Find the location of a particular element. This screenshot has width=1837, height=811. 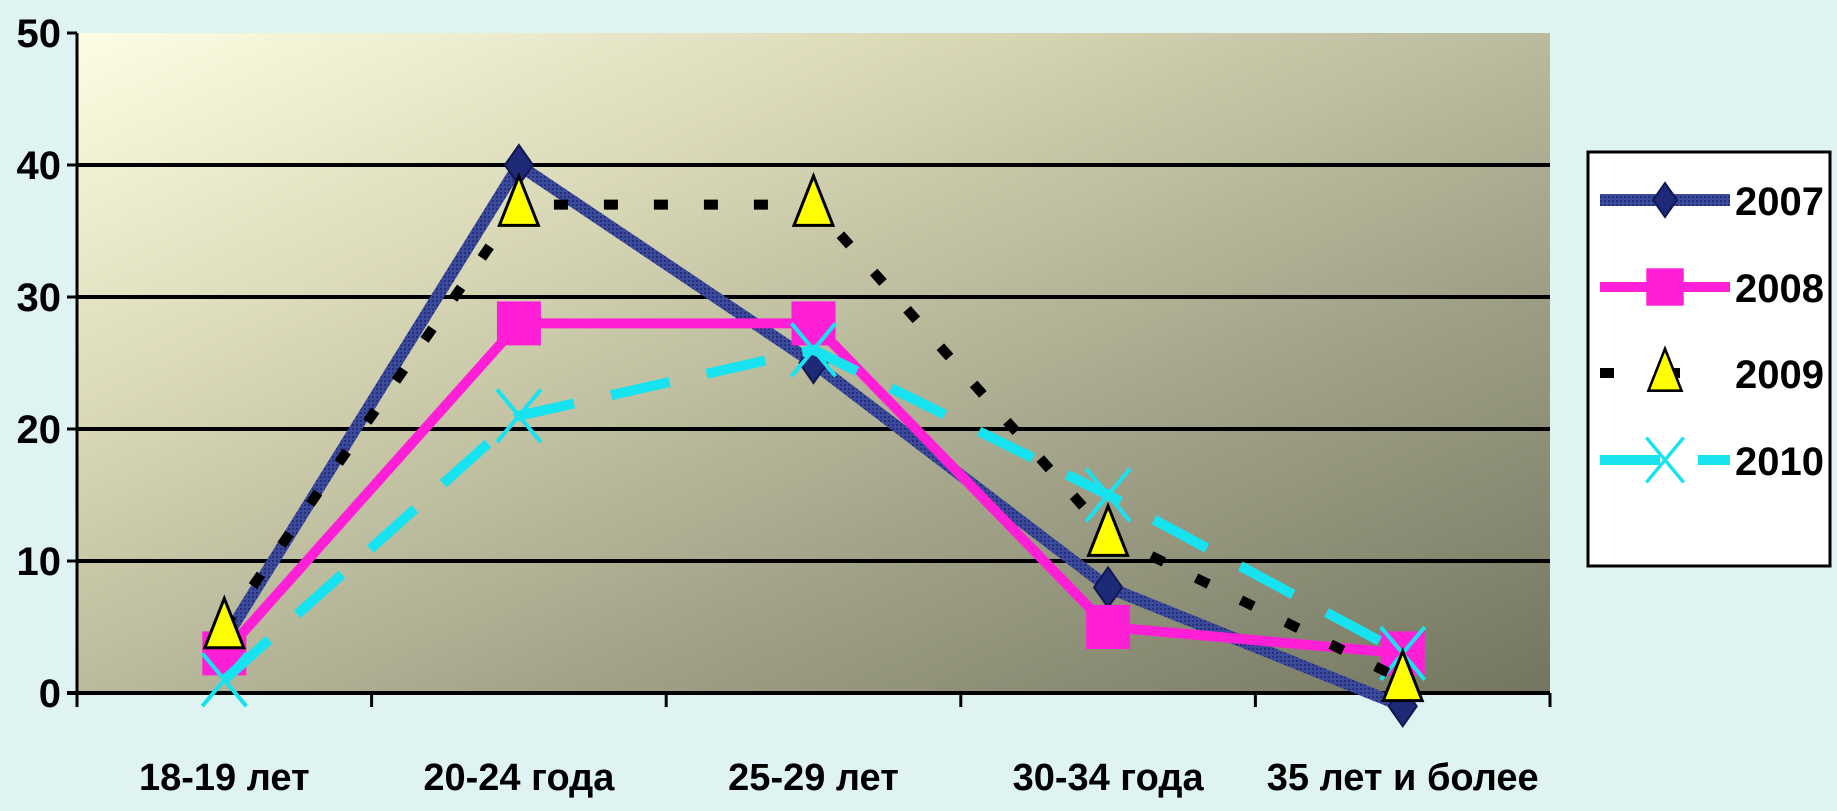

legend-item-2008: 2008 is located at coordinates (1712, 289).